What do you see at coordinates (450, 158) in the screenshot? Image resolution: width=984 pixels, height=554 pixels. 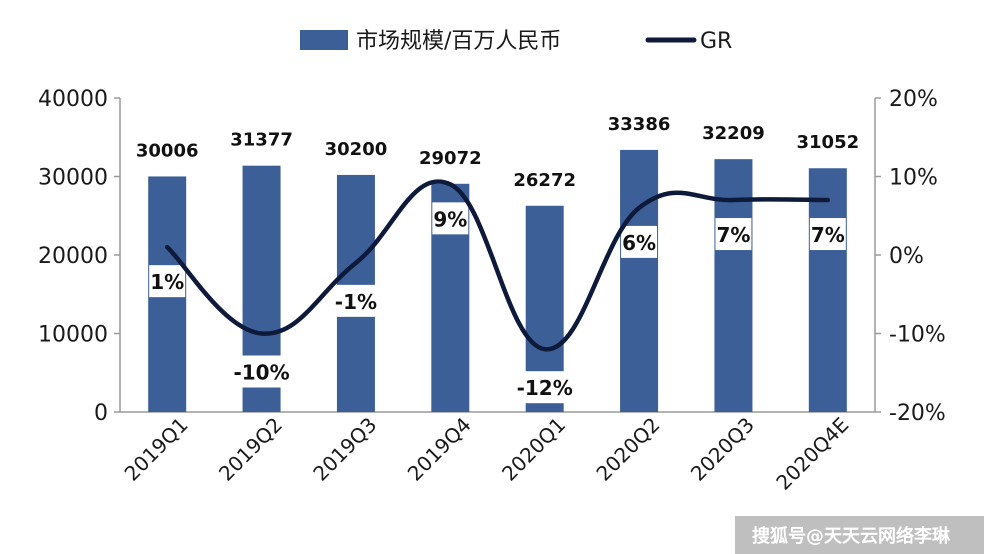 I see `bar-value-label: 29072` at bounding box center [450, 158].